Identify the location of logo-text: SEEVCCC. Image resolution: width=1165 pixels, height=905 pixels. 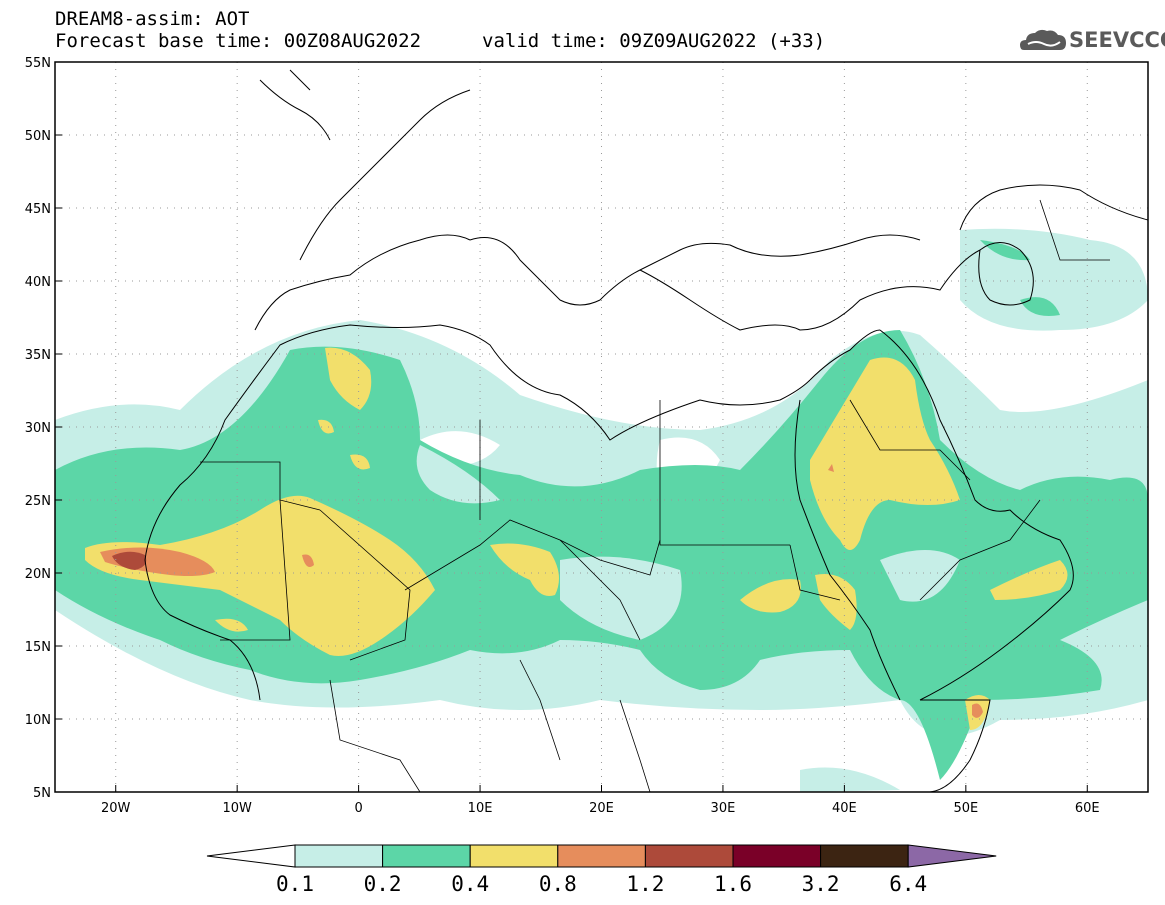
(1117, 40).